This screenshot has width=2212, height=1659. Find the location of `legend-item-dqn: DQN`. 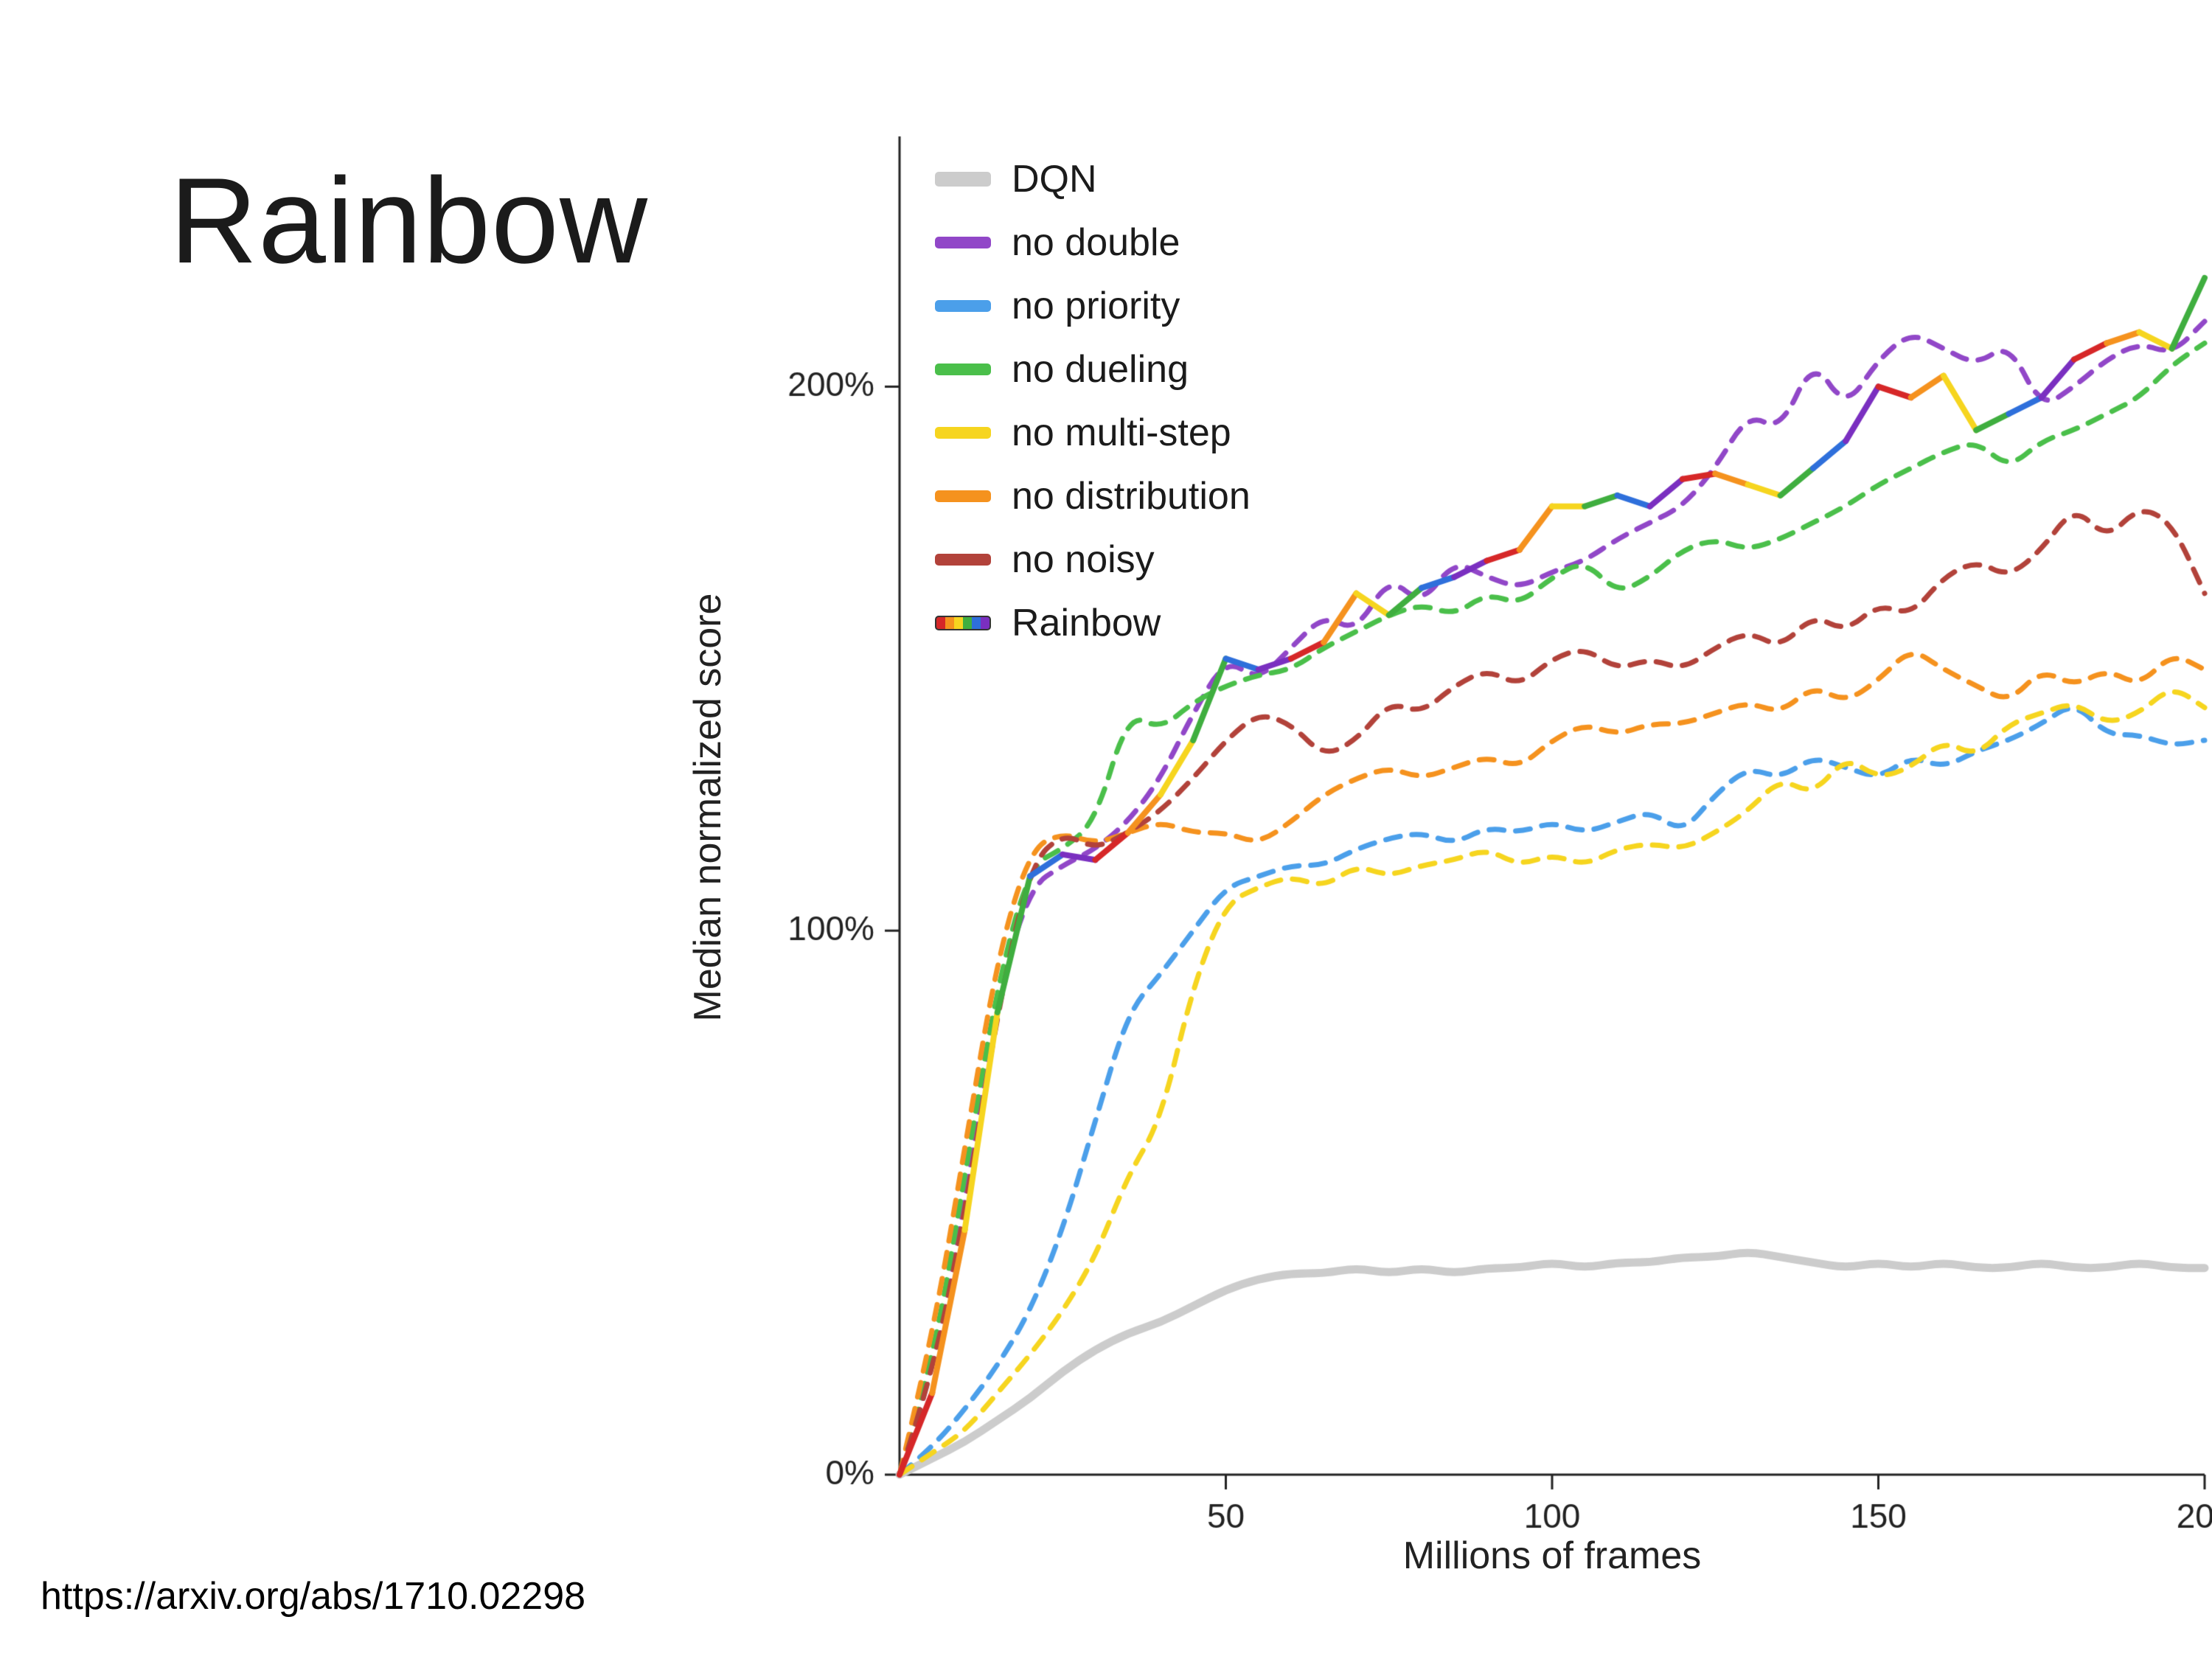

legend-item-dqn: DQN is located at coordinates (1093, 179).